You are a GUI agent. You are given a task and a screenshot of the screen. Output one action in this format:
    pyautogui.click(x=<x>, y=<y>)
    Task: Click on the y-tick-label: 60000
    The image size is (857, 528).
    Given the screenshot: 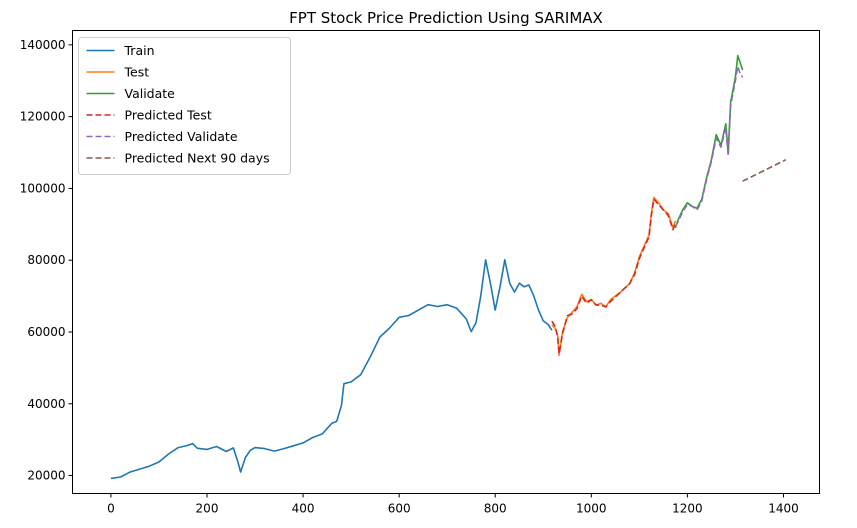 What is the action you would take?
    pyautogui.click(x=46, y=332)
    